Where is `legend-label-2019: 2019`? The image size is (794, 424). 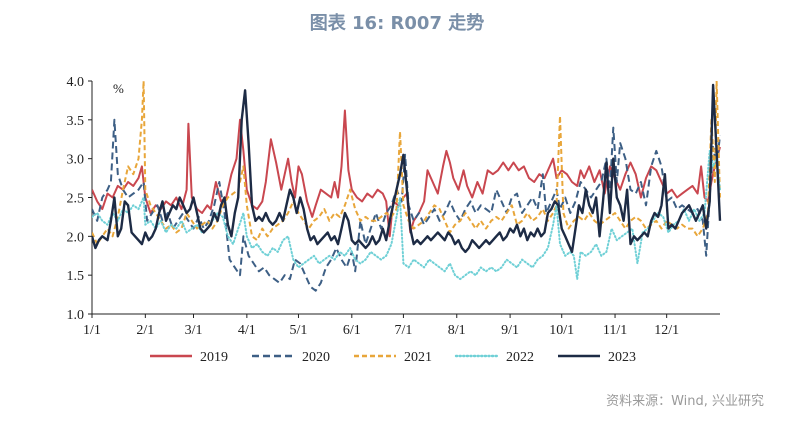 legend-label-2019: 2019 is located at coordinates (214, 357).